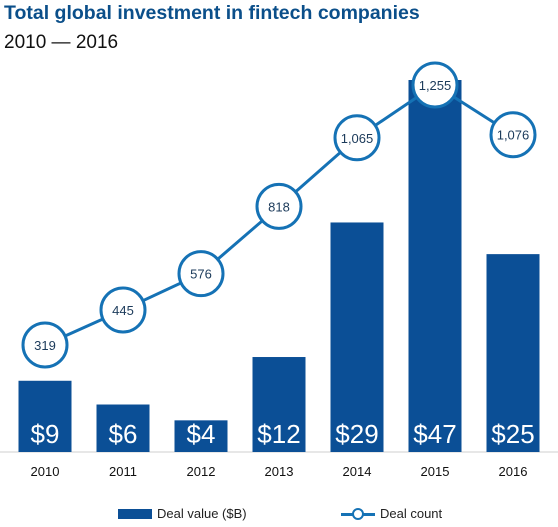 This screenshot has width=558, height=527. Describe the element at coordinates (45, 471) in the screenshot. I see `x-tick-label-2010: 2010` at that location.